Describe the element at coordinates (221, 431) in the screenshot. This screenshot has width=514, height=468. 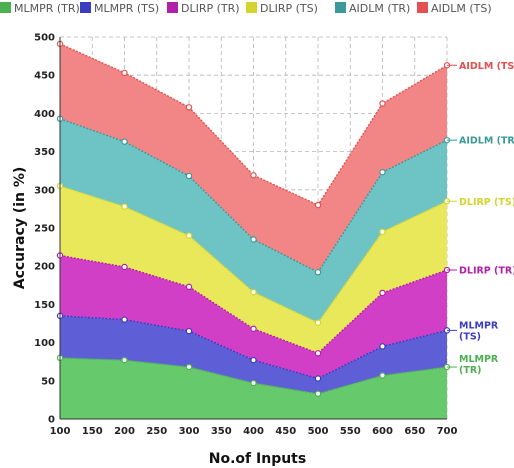
I see `x-tick-label: 350` at that location.